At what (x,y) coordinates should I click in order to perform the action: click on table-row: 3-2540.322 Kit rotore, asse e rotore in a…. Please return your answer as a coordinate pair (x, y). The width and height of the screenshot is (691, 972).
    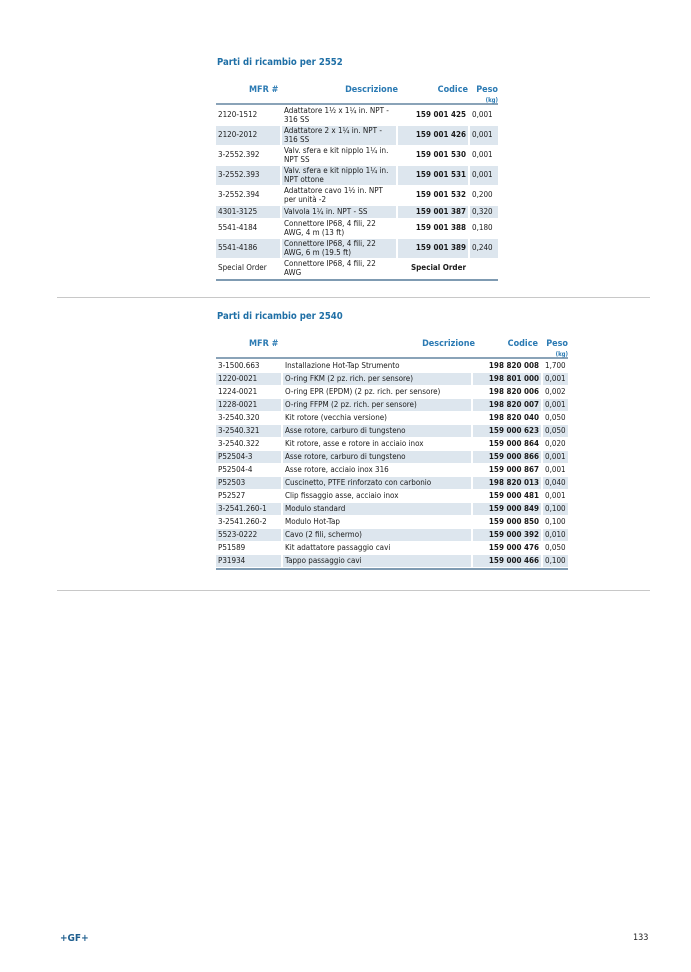
    Looking at the image, I should click on (392, 444).